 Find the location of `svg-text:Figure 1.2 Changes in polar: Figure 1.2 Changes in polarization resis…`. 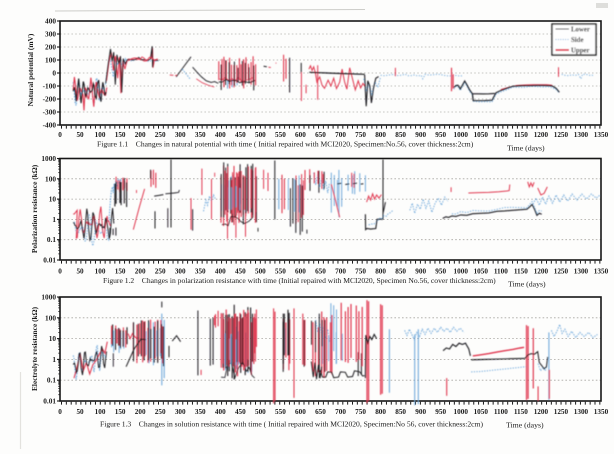

svg-text:Figure 1.2 Changes in polar: Figure 1.2 Changes in polarization resis… is located at coordinates (299, 280).